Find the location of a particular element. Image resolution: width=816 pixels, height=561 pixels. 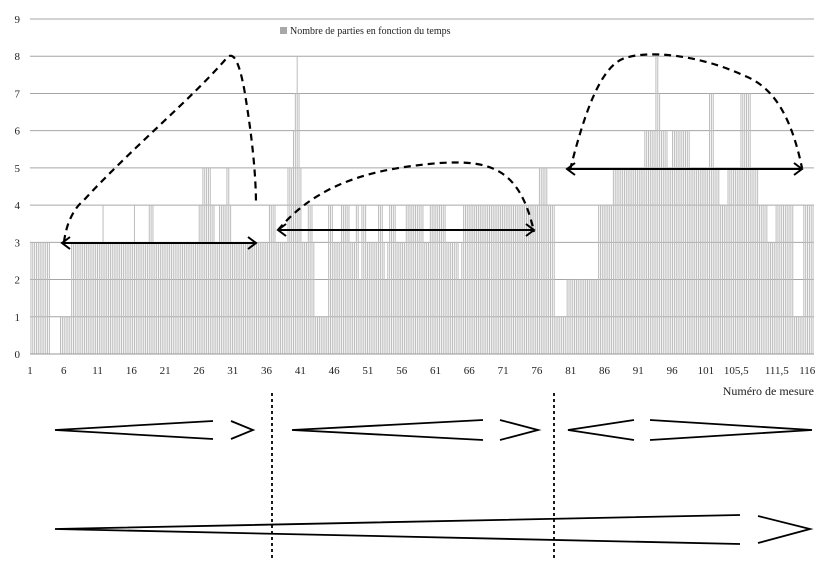

x-tick-label: 56 is located at coordinates (402, 371).